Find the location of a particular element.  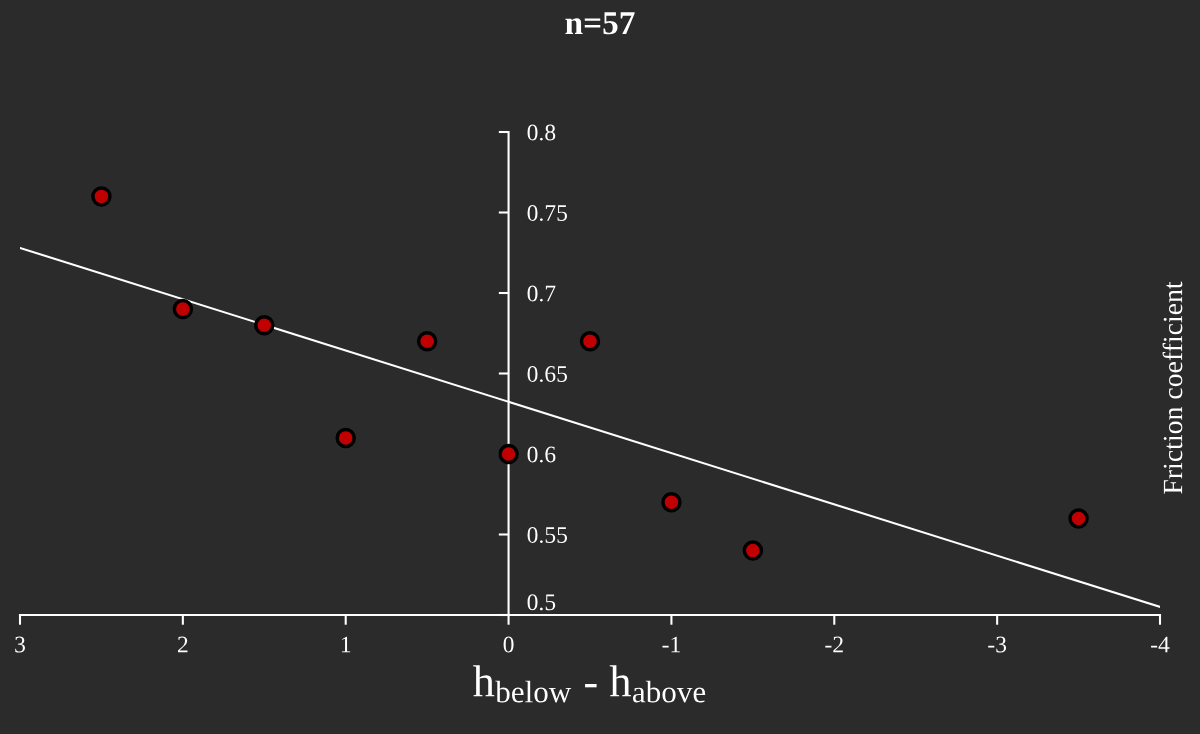

y-tick-label: 0.8 is located at coordinates (541, 132).